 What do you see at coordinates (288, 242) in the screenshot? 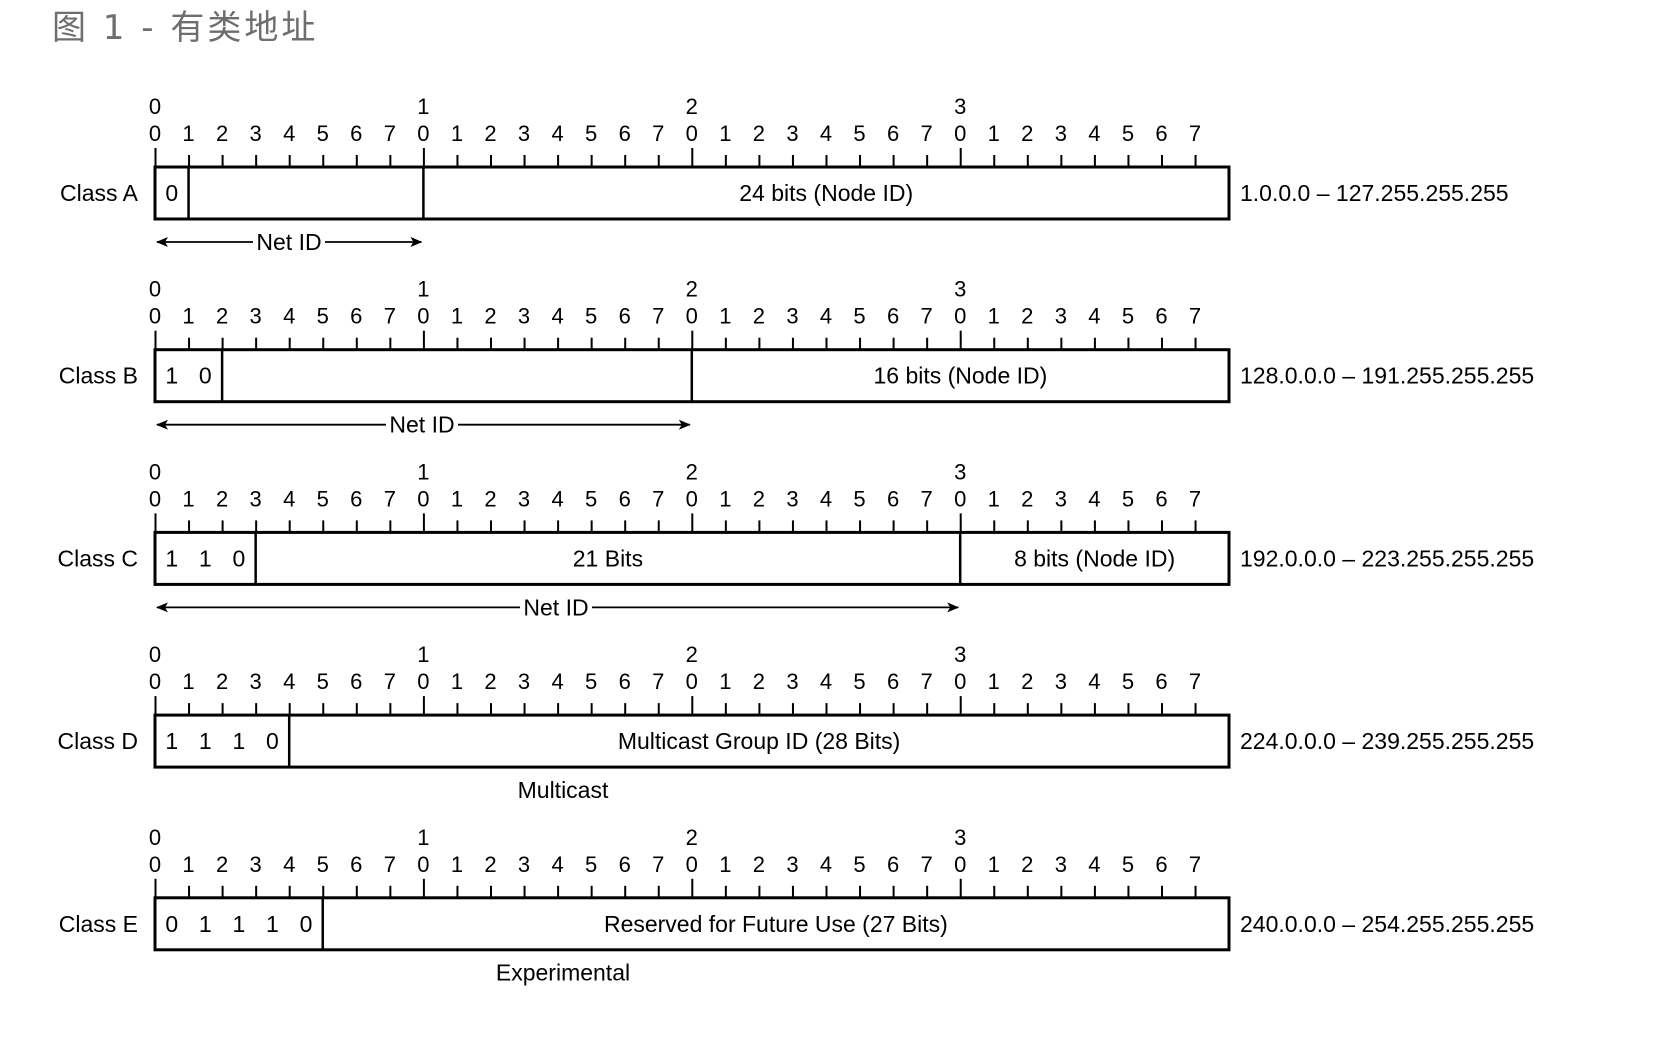
I see `net-id-label: Net ID` at bounding box center [288, 242].